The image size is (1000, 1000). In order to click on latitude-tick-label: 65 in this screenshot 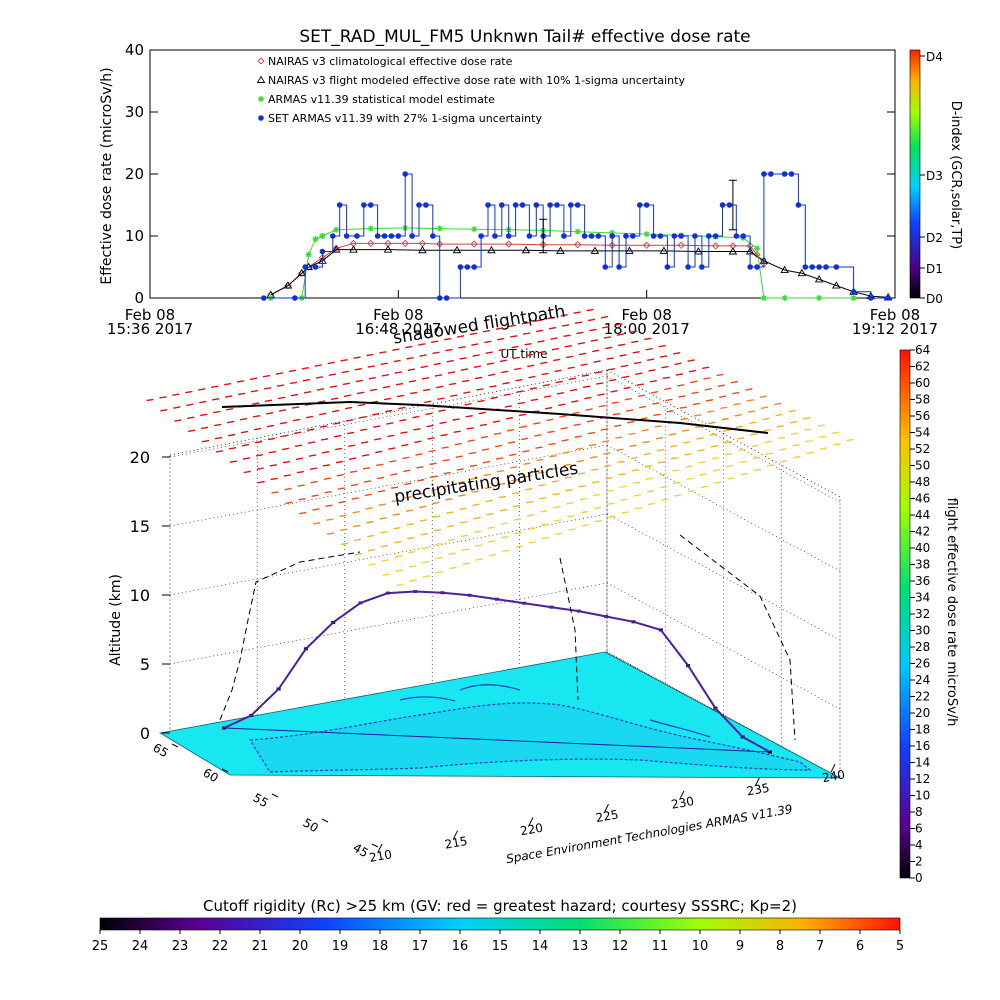, I will do `click(161, 750)`.